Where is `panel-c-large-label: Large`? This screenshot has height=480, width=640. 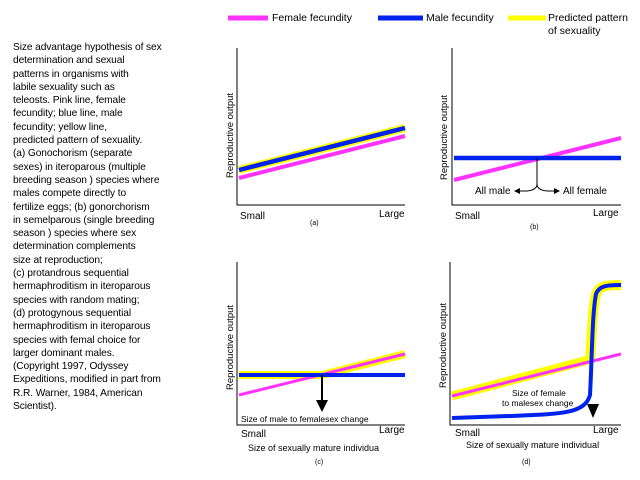 panel-c-large-label: Large is located at coordinates (392, 430).